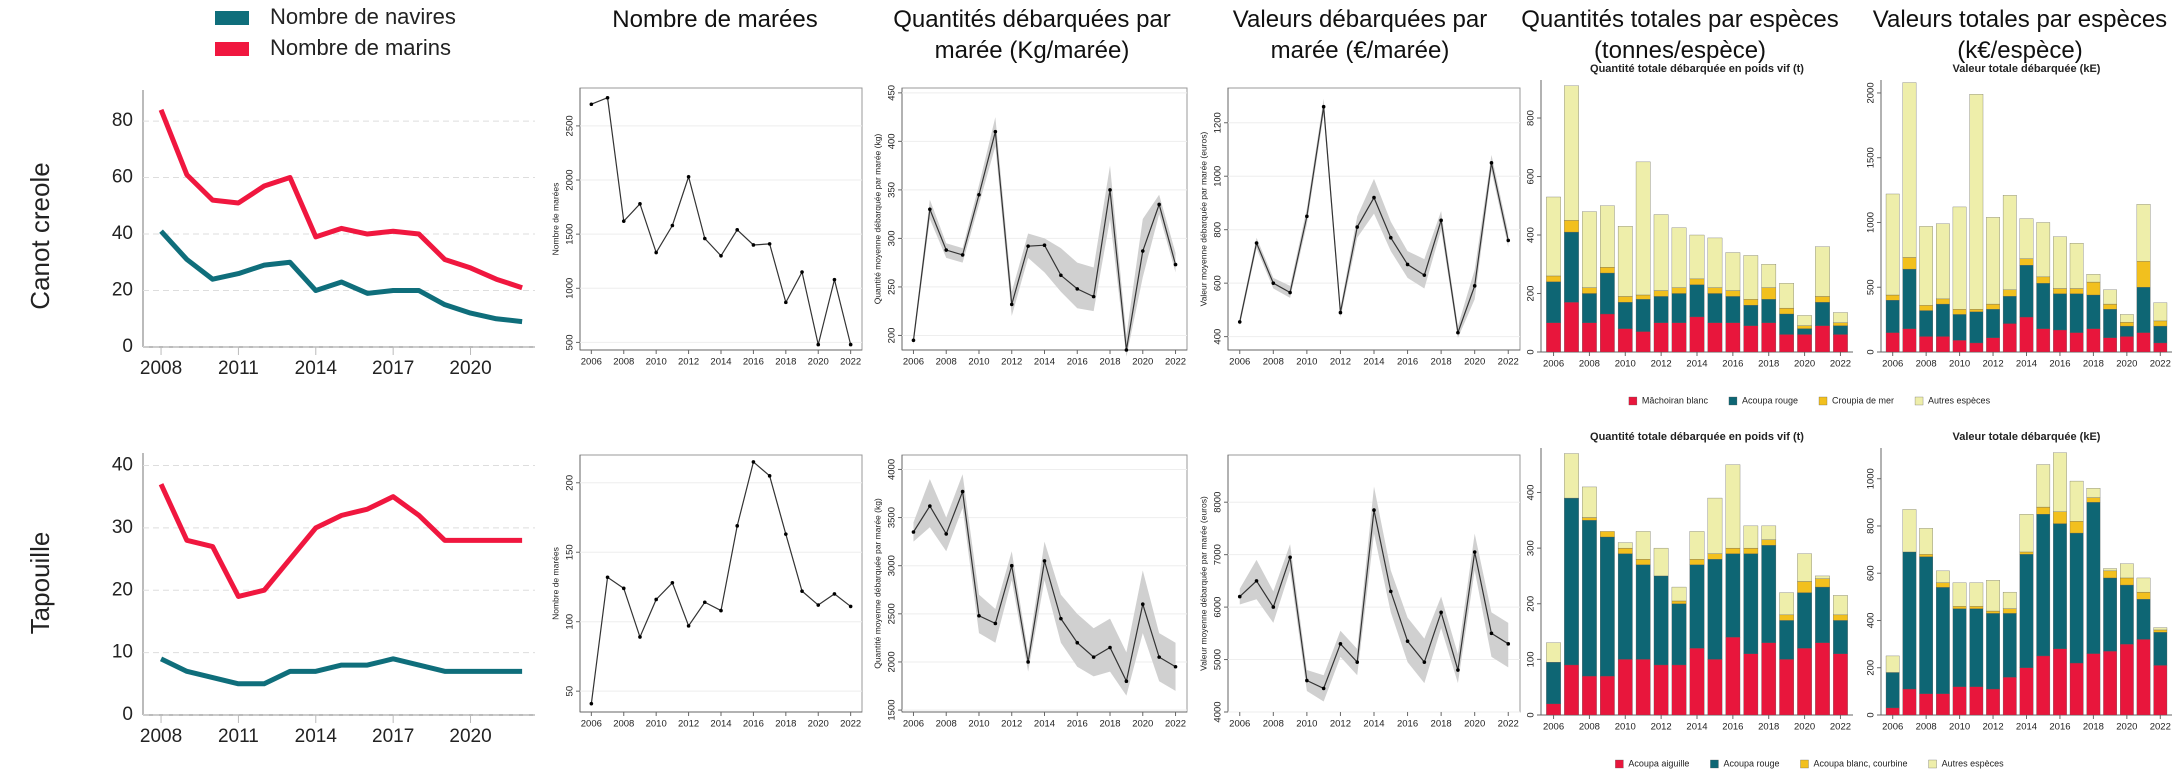 The height and width of the screenshot is (775, 2176). Describe the element at coordinates (1959, 400) in the screenshot. I see `legend-label: Autres espèces` at that location.